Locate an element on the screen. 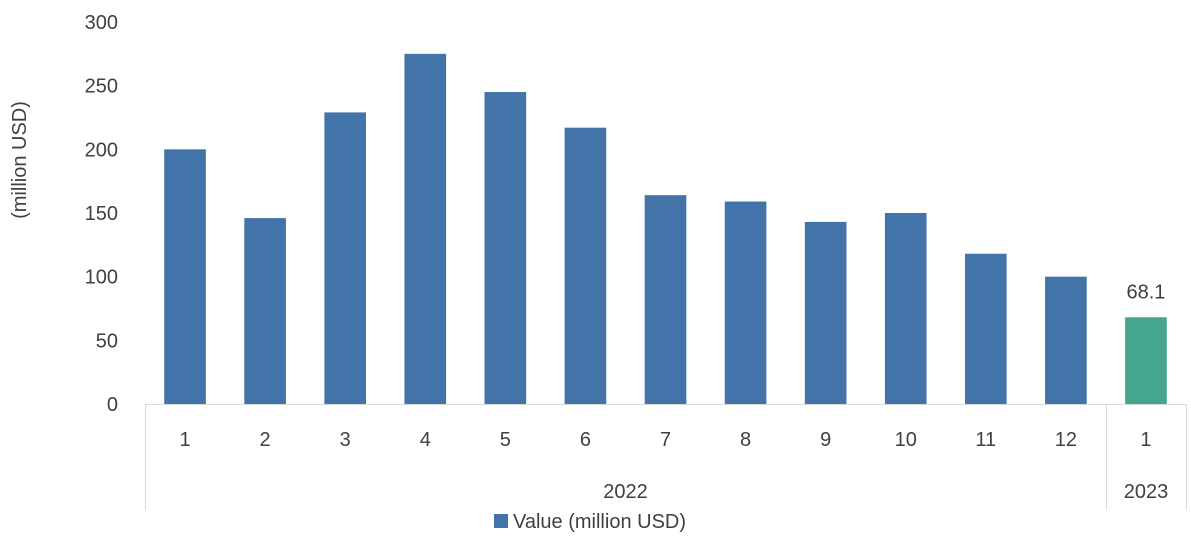  x-tick-label: 3 is located at coordinates (345, 440).